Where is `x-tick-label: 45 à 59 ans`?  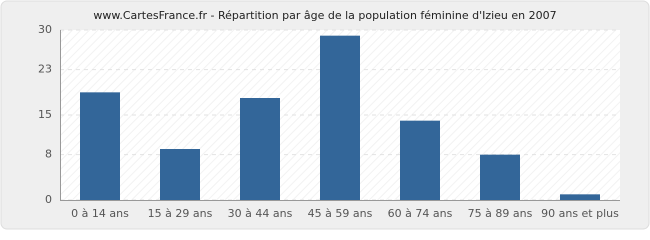 x-tick-label: 45 à 59 ans is located at coordinates (340, 213).